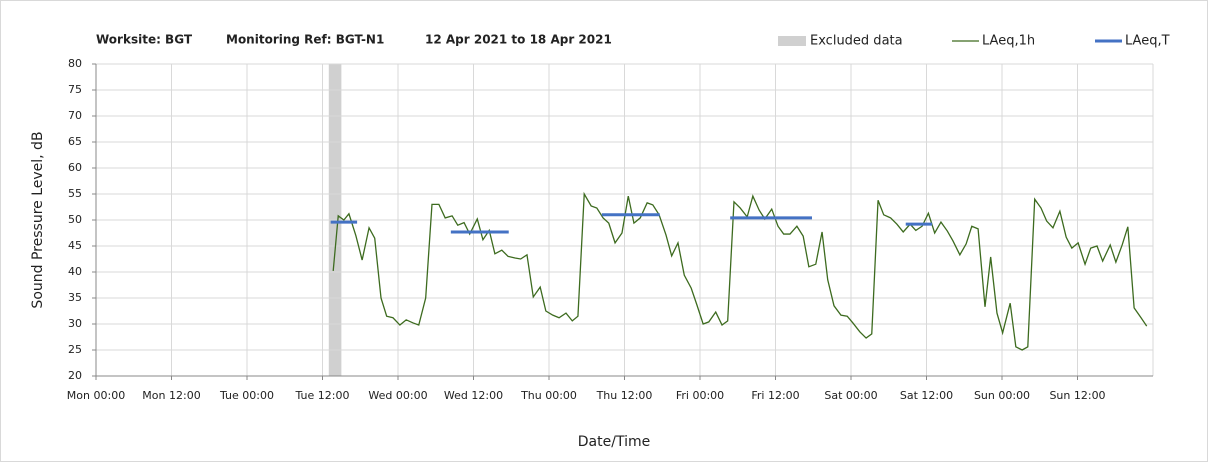 The image size is (1208, 462). Describe the element at coordinates (171, 395) in the screenshot. I see `x-tick-label: Mon 12:00` at that location.